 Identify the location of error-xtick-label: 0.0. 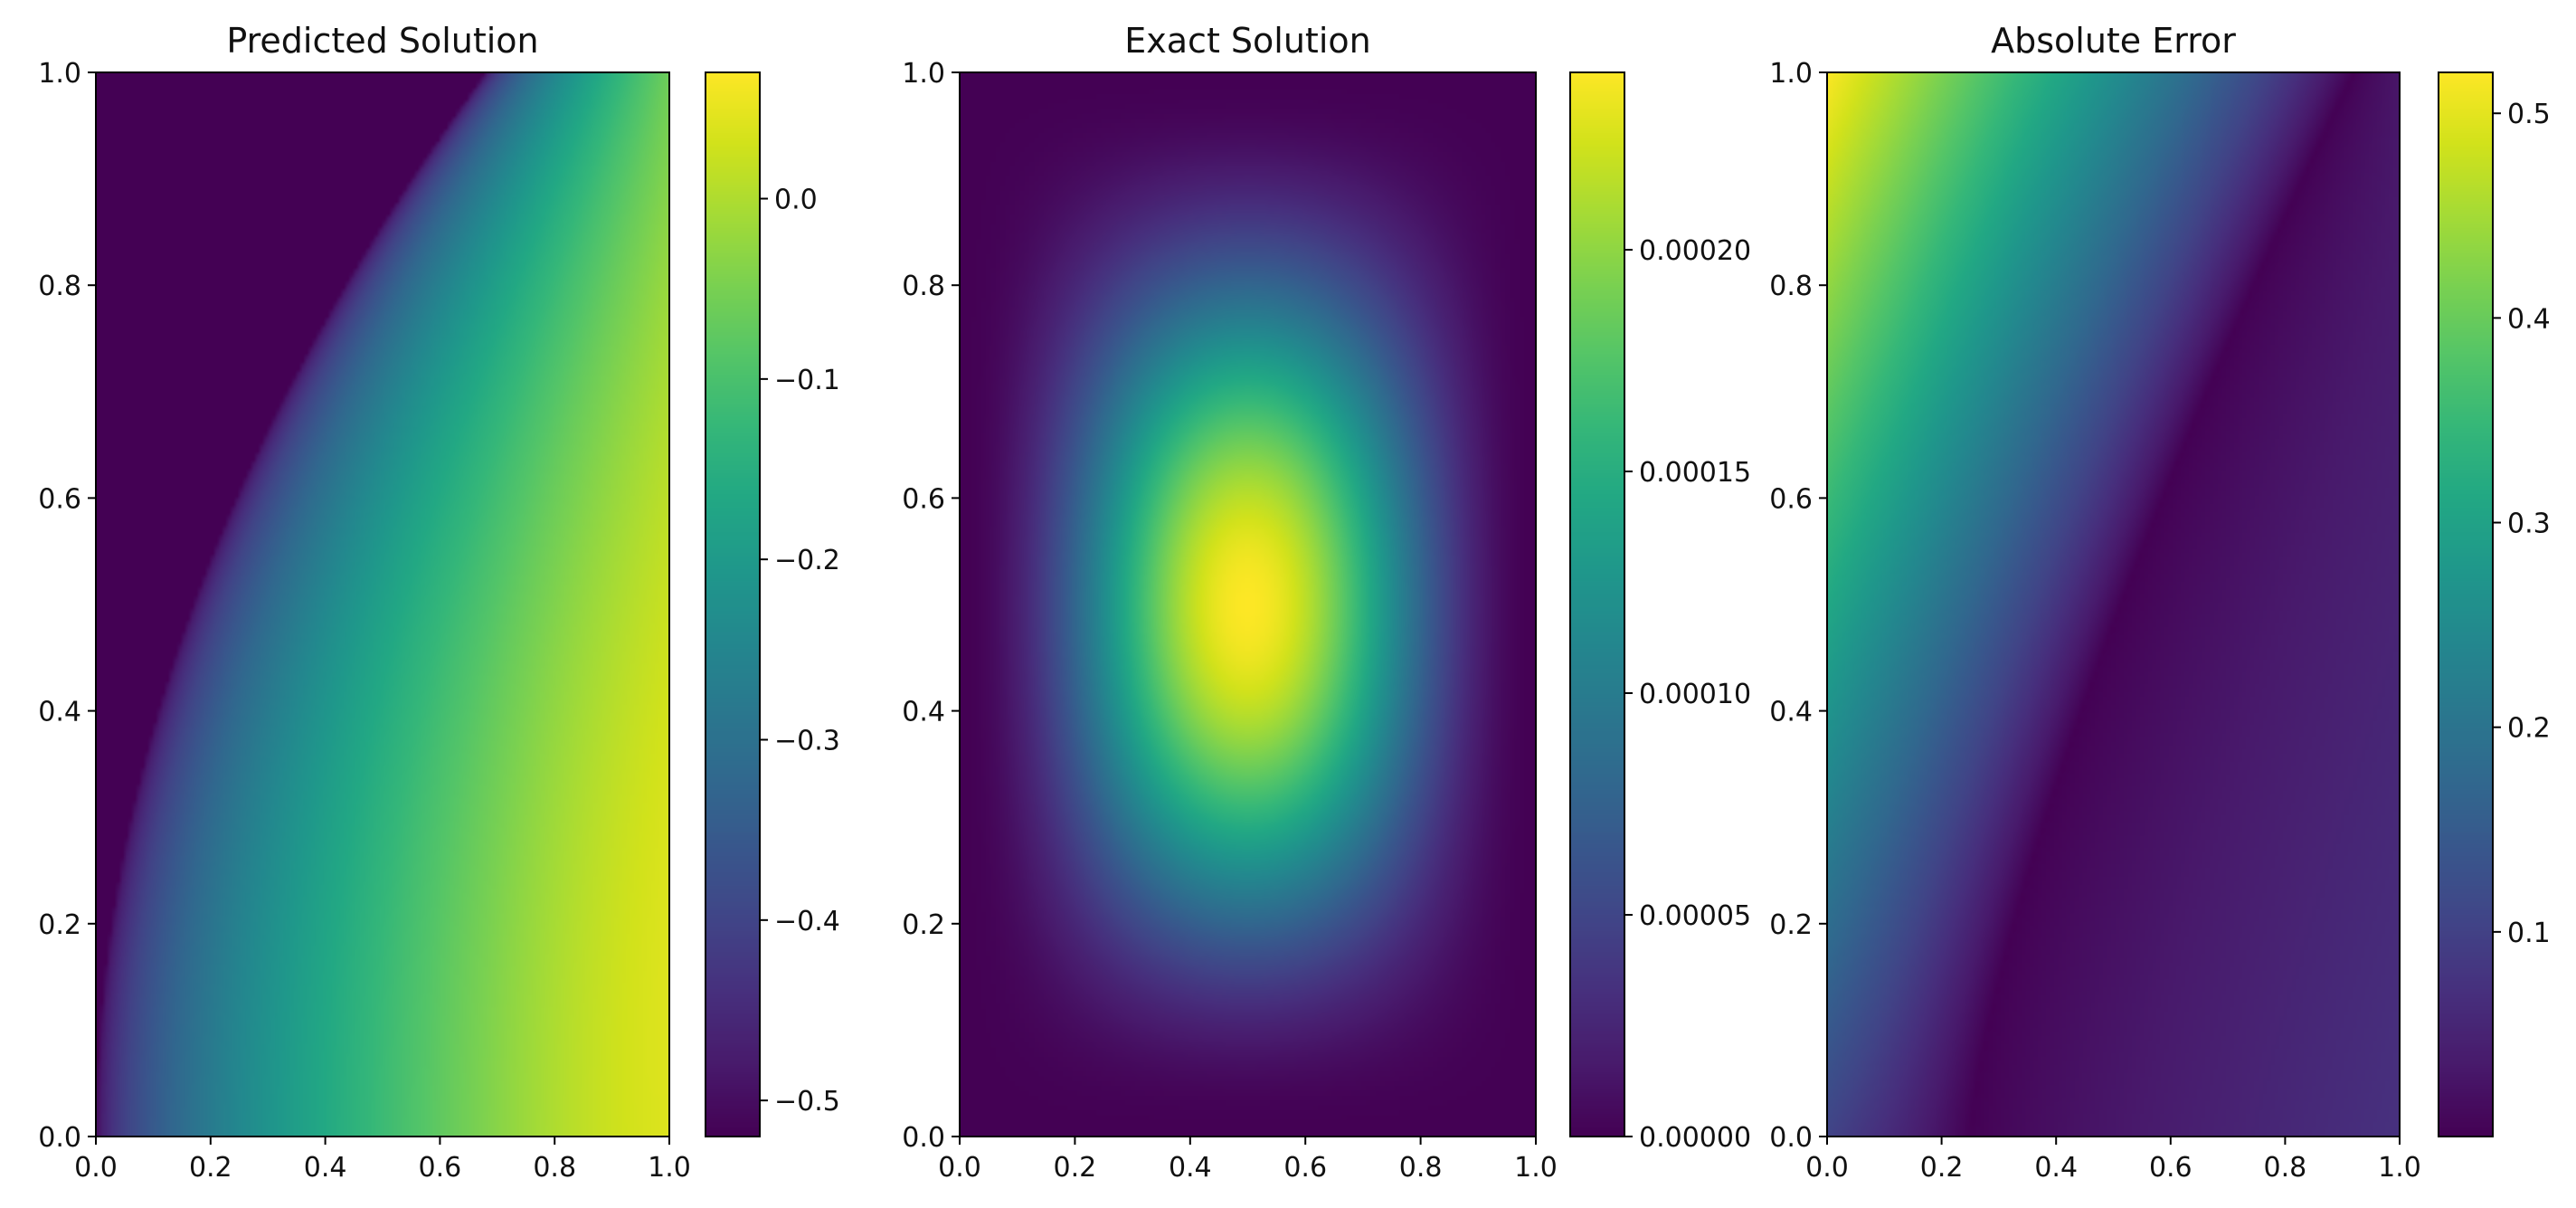
(1827, 1168).